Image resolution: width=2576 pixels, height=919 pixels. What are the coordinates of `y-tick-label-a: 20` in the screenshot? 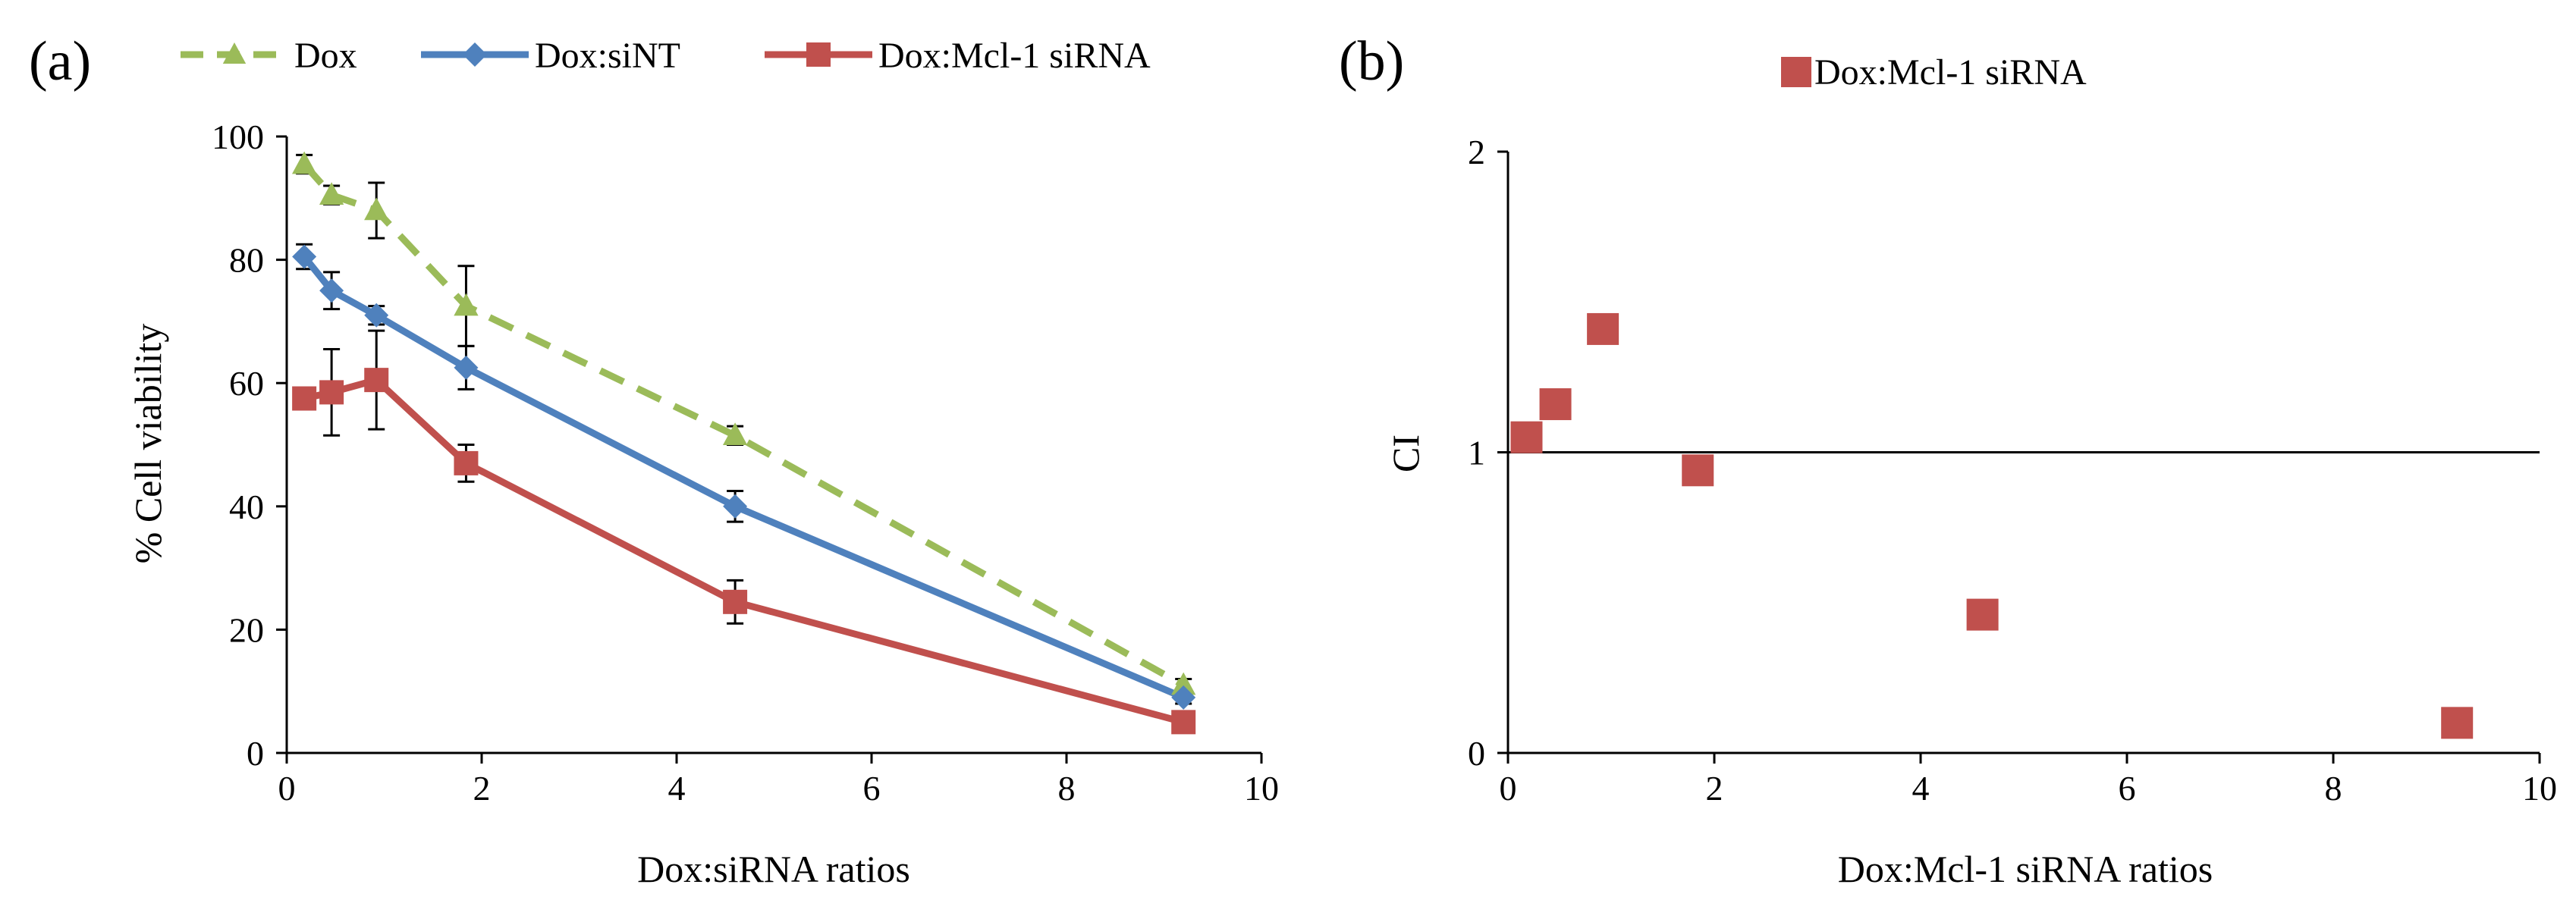 It's located at (246, 629).